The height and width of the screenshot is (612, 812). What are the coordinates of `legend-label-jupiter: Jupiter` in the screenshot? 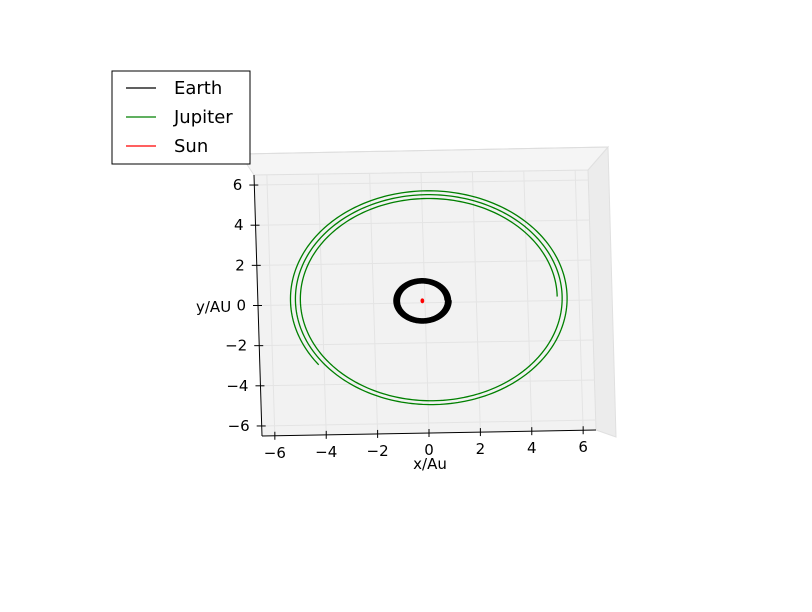 It's located at (203, 117).